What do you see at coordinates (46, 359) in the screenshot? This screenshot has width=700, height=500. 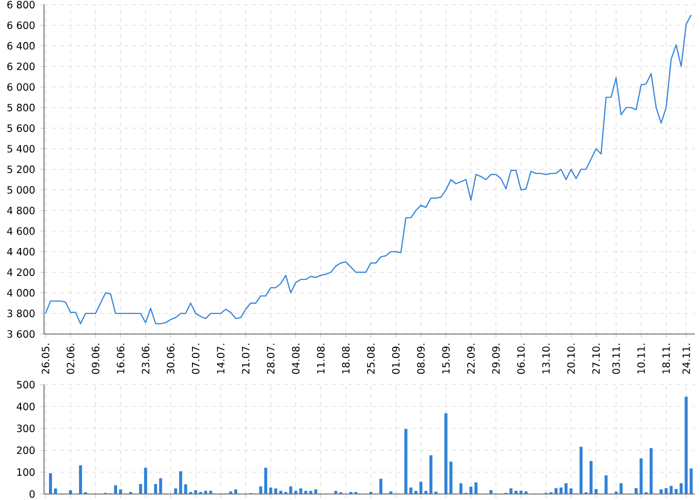 I see `x-tick-label: 26.05.` at bounding box center [46, 359].